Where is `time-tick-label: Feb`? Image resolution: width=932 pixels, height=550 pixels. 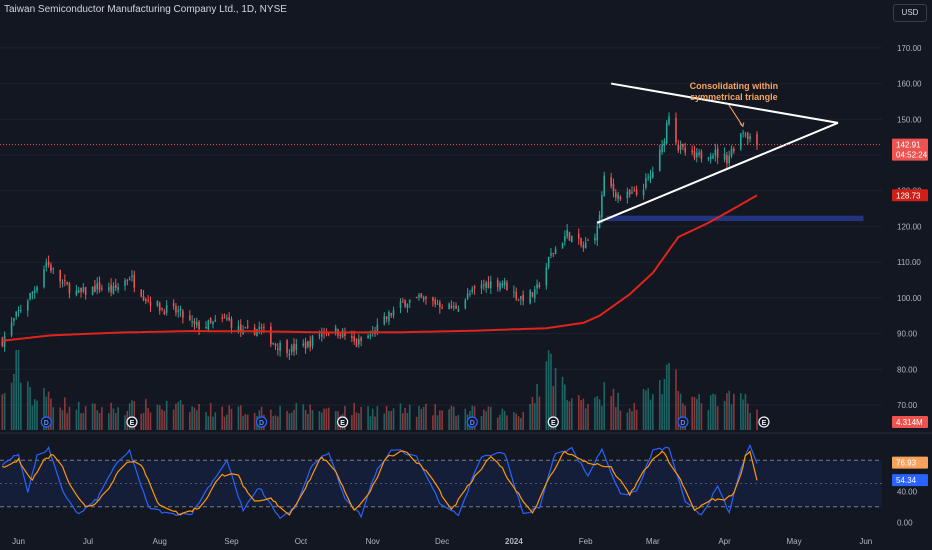 time-tick-label: Feb is located at coordinates (586, 541).